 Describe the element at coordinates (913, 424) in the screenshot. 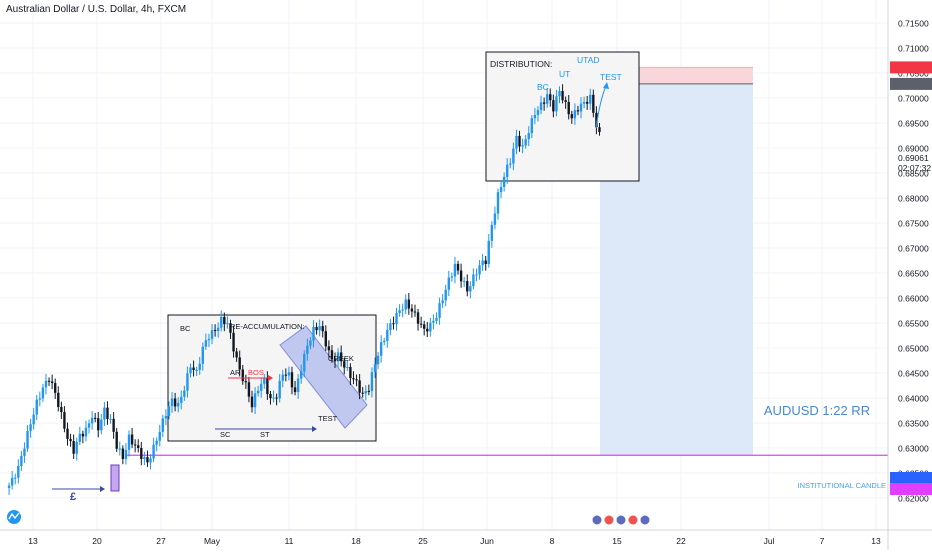

I see `y-tick-label: 0.63500` at that location.